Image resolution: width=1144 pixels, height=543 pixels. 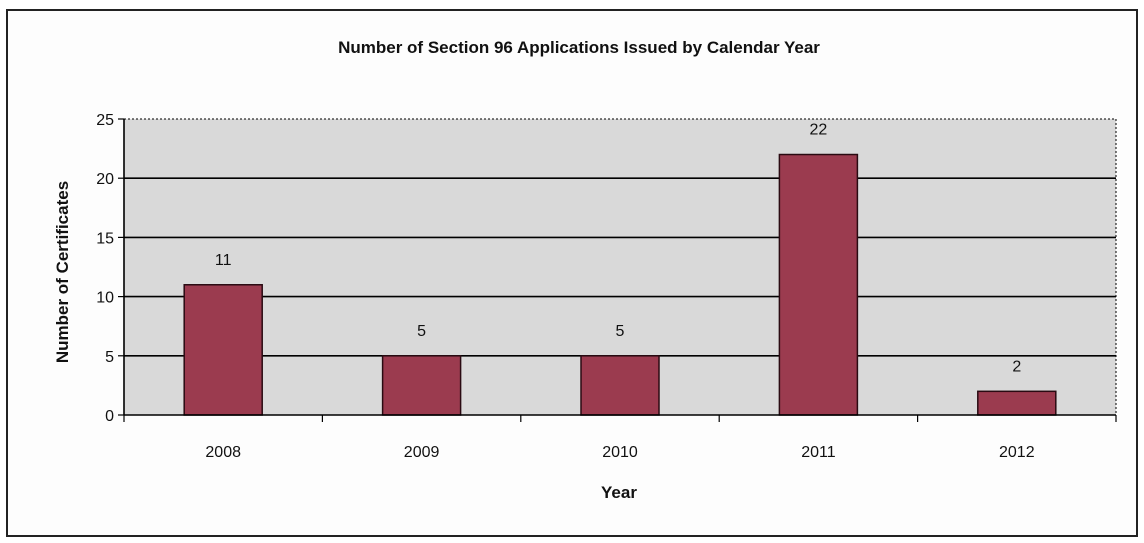 I want to click on y-tick-label: 20, so click(x=105, y=179).